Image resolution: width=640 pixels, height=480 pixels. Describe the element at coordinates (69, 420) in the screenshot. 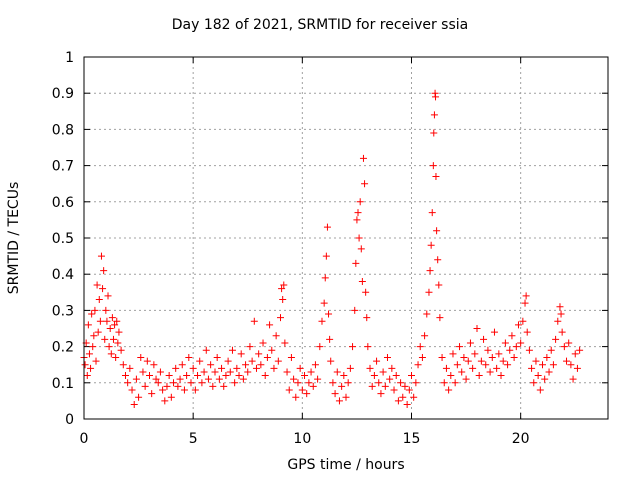

I see `y-tick-label: 0` at that location.